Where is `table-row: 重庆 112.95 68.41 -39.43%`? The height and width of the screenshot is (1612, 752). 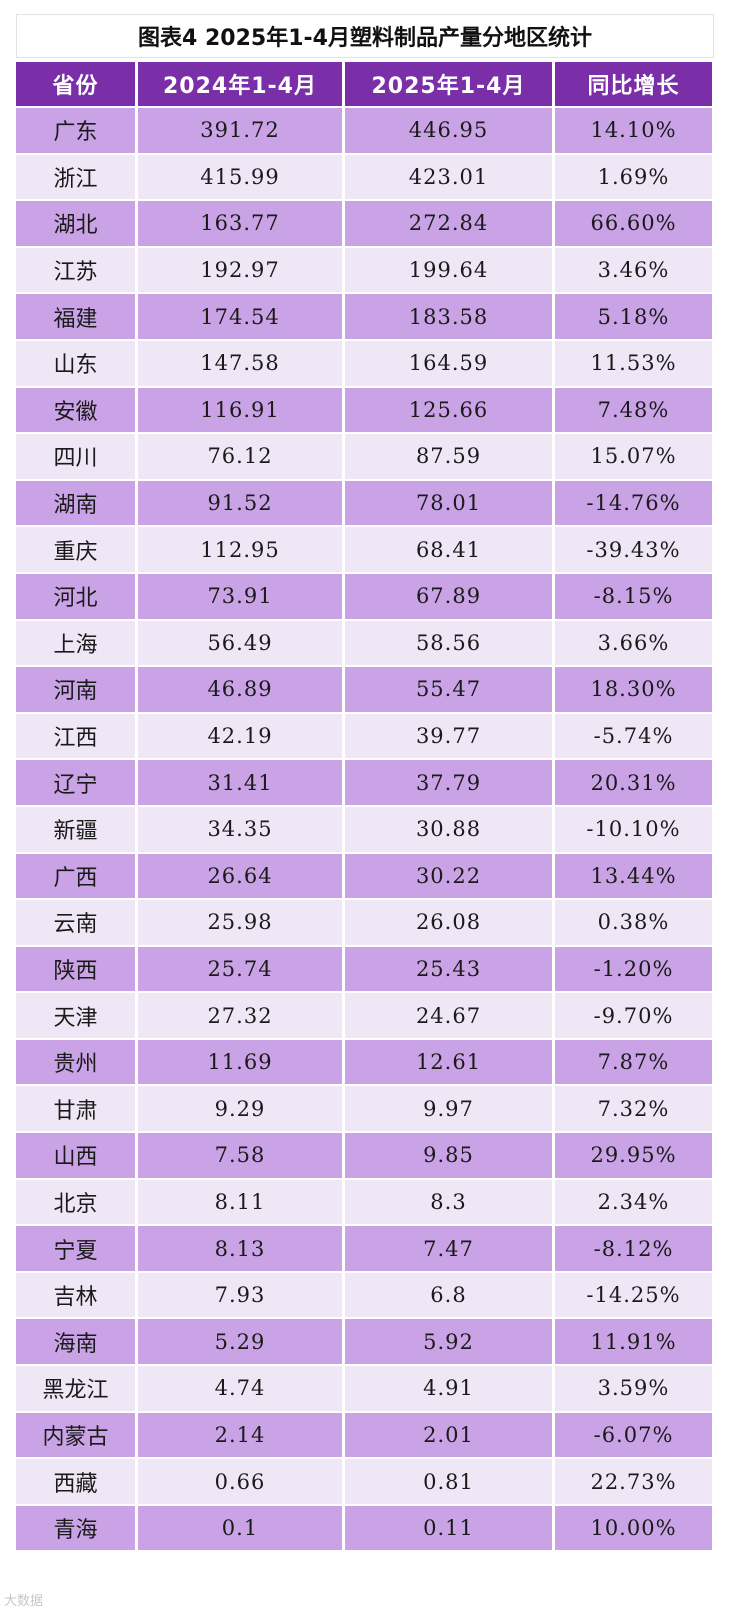 table-row: 重庆 112.95 68.41 -39.43% is located at coordinates (364, 550).